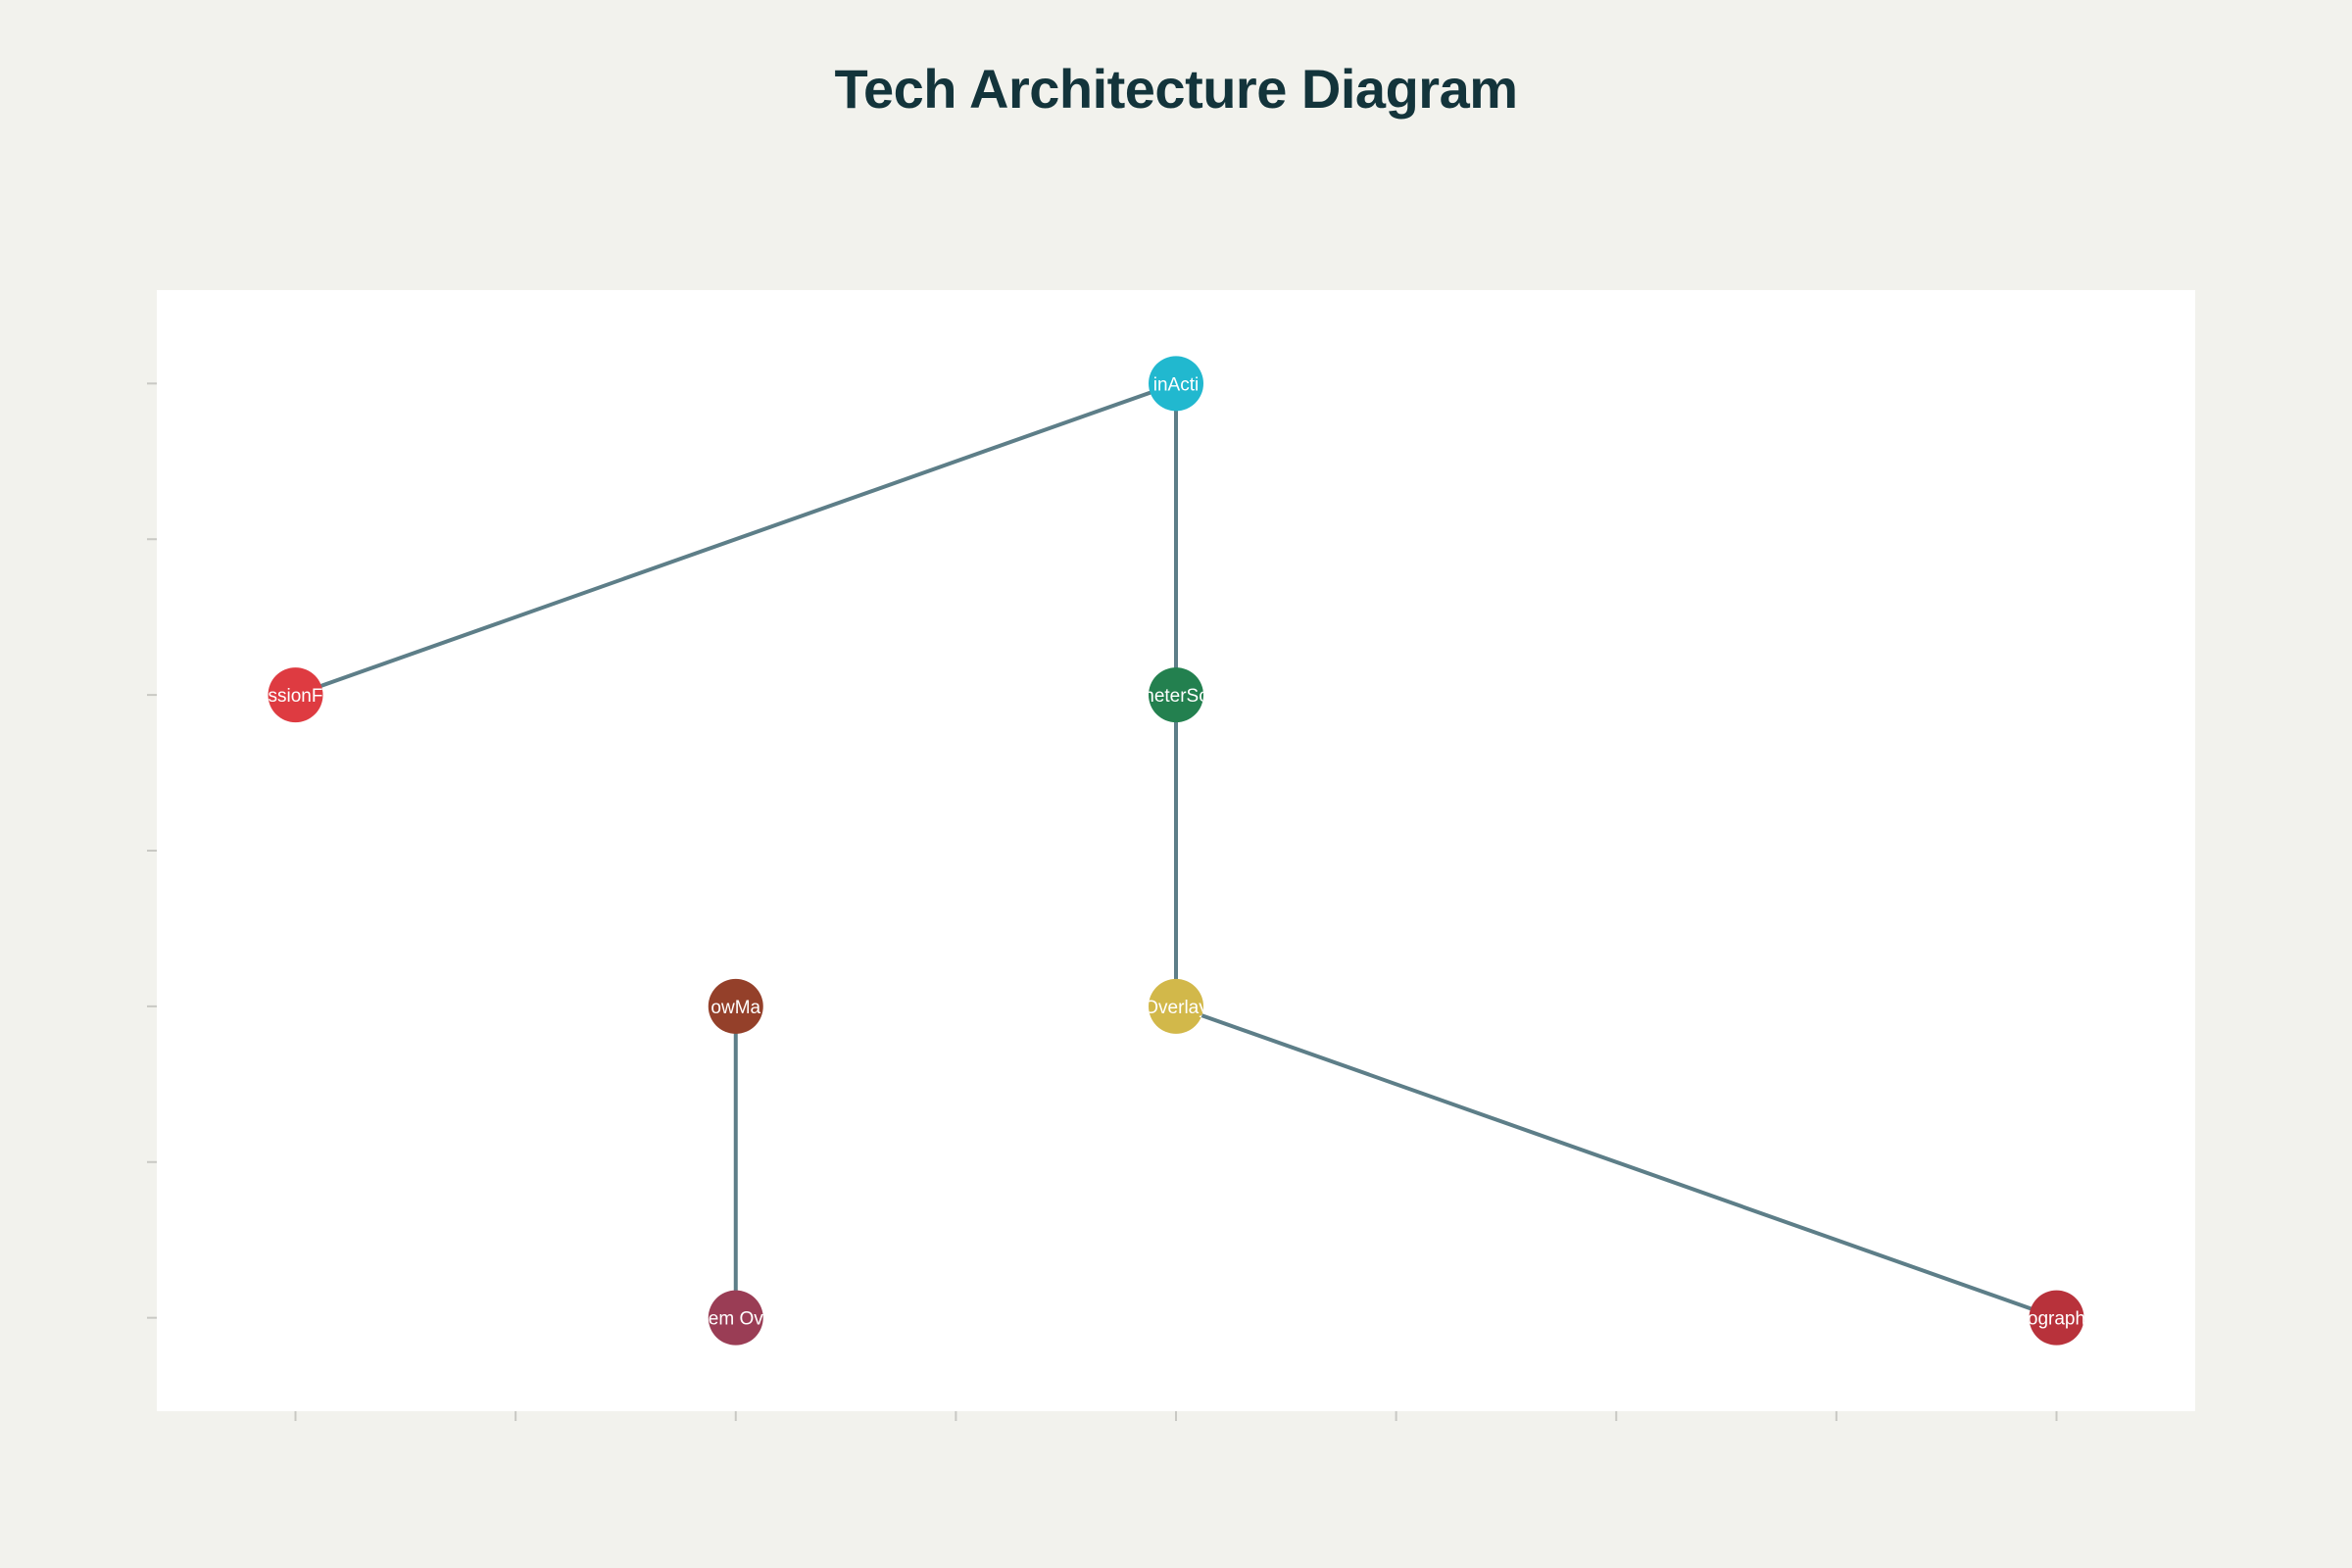 Image resolution: width=2352 pixels, height=1568 pixels. I want to click on node-n1: inActi, so click(1176, 384).